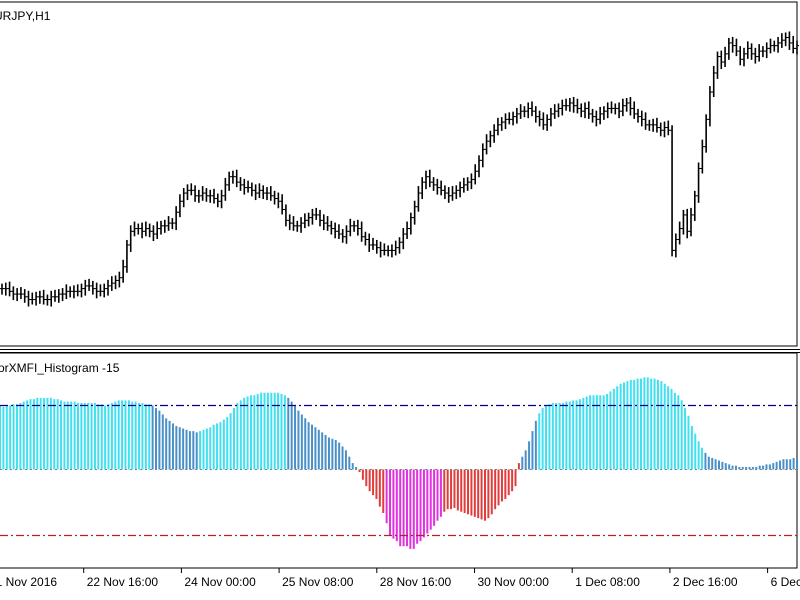  What do you see at coordinates (514, 582) in the screenshot?
I see `x-tick-label: 30 Nov 00:00` at bounding box center [514, 582].